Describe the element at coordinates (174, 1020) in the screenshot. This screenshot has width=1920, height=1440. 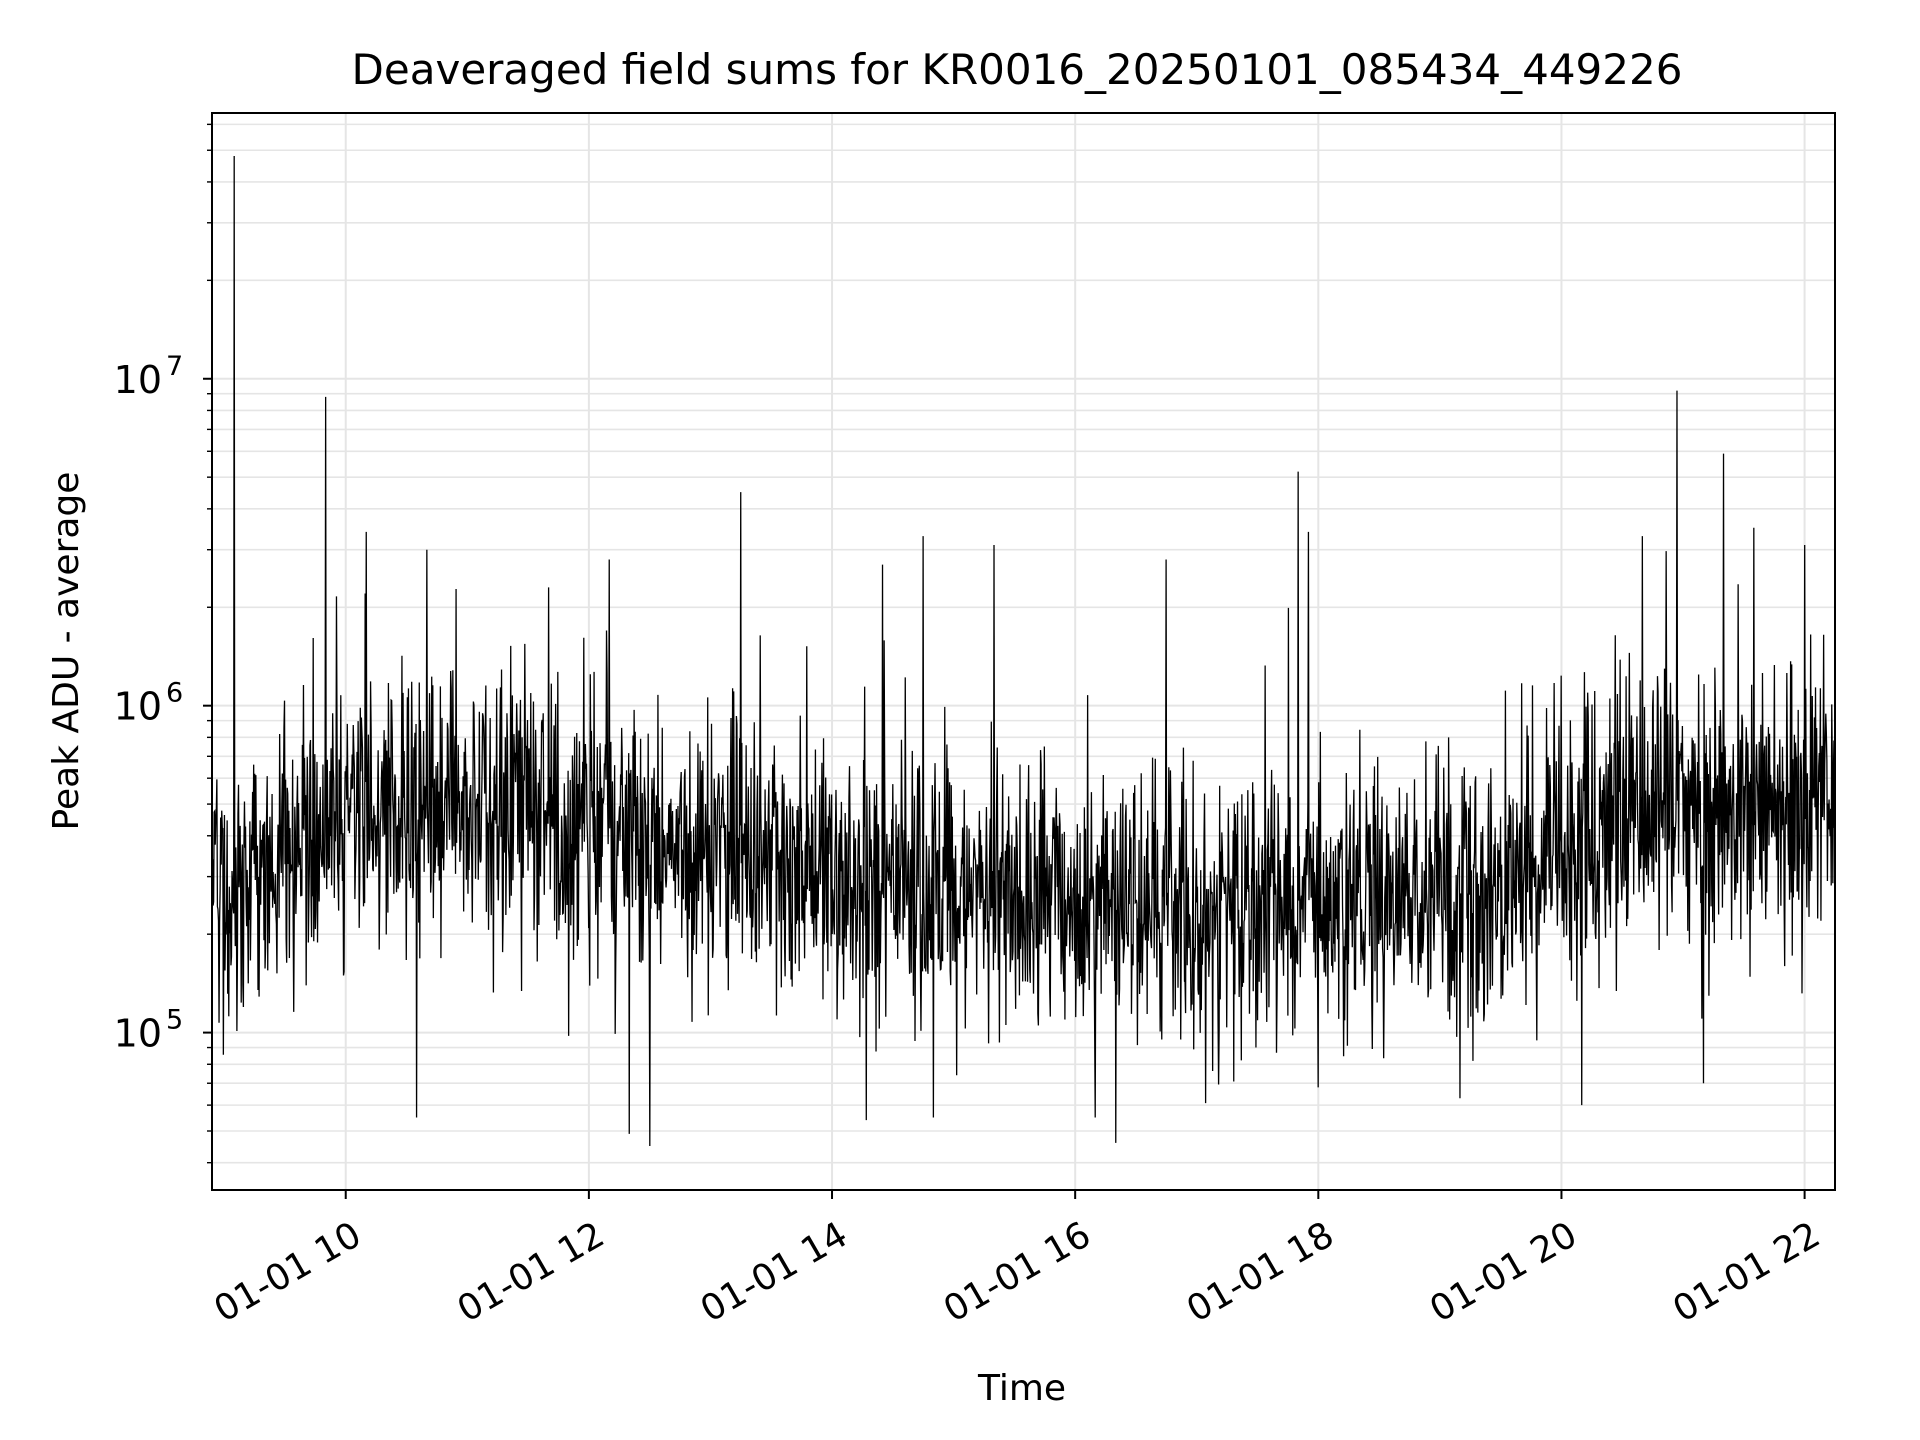
I see `y-tick-label-exponent: 5` at that location.